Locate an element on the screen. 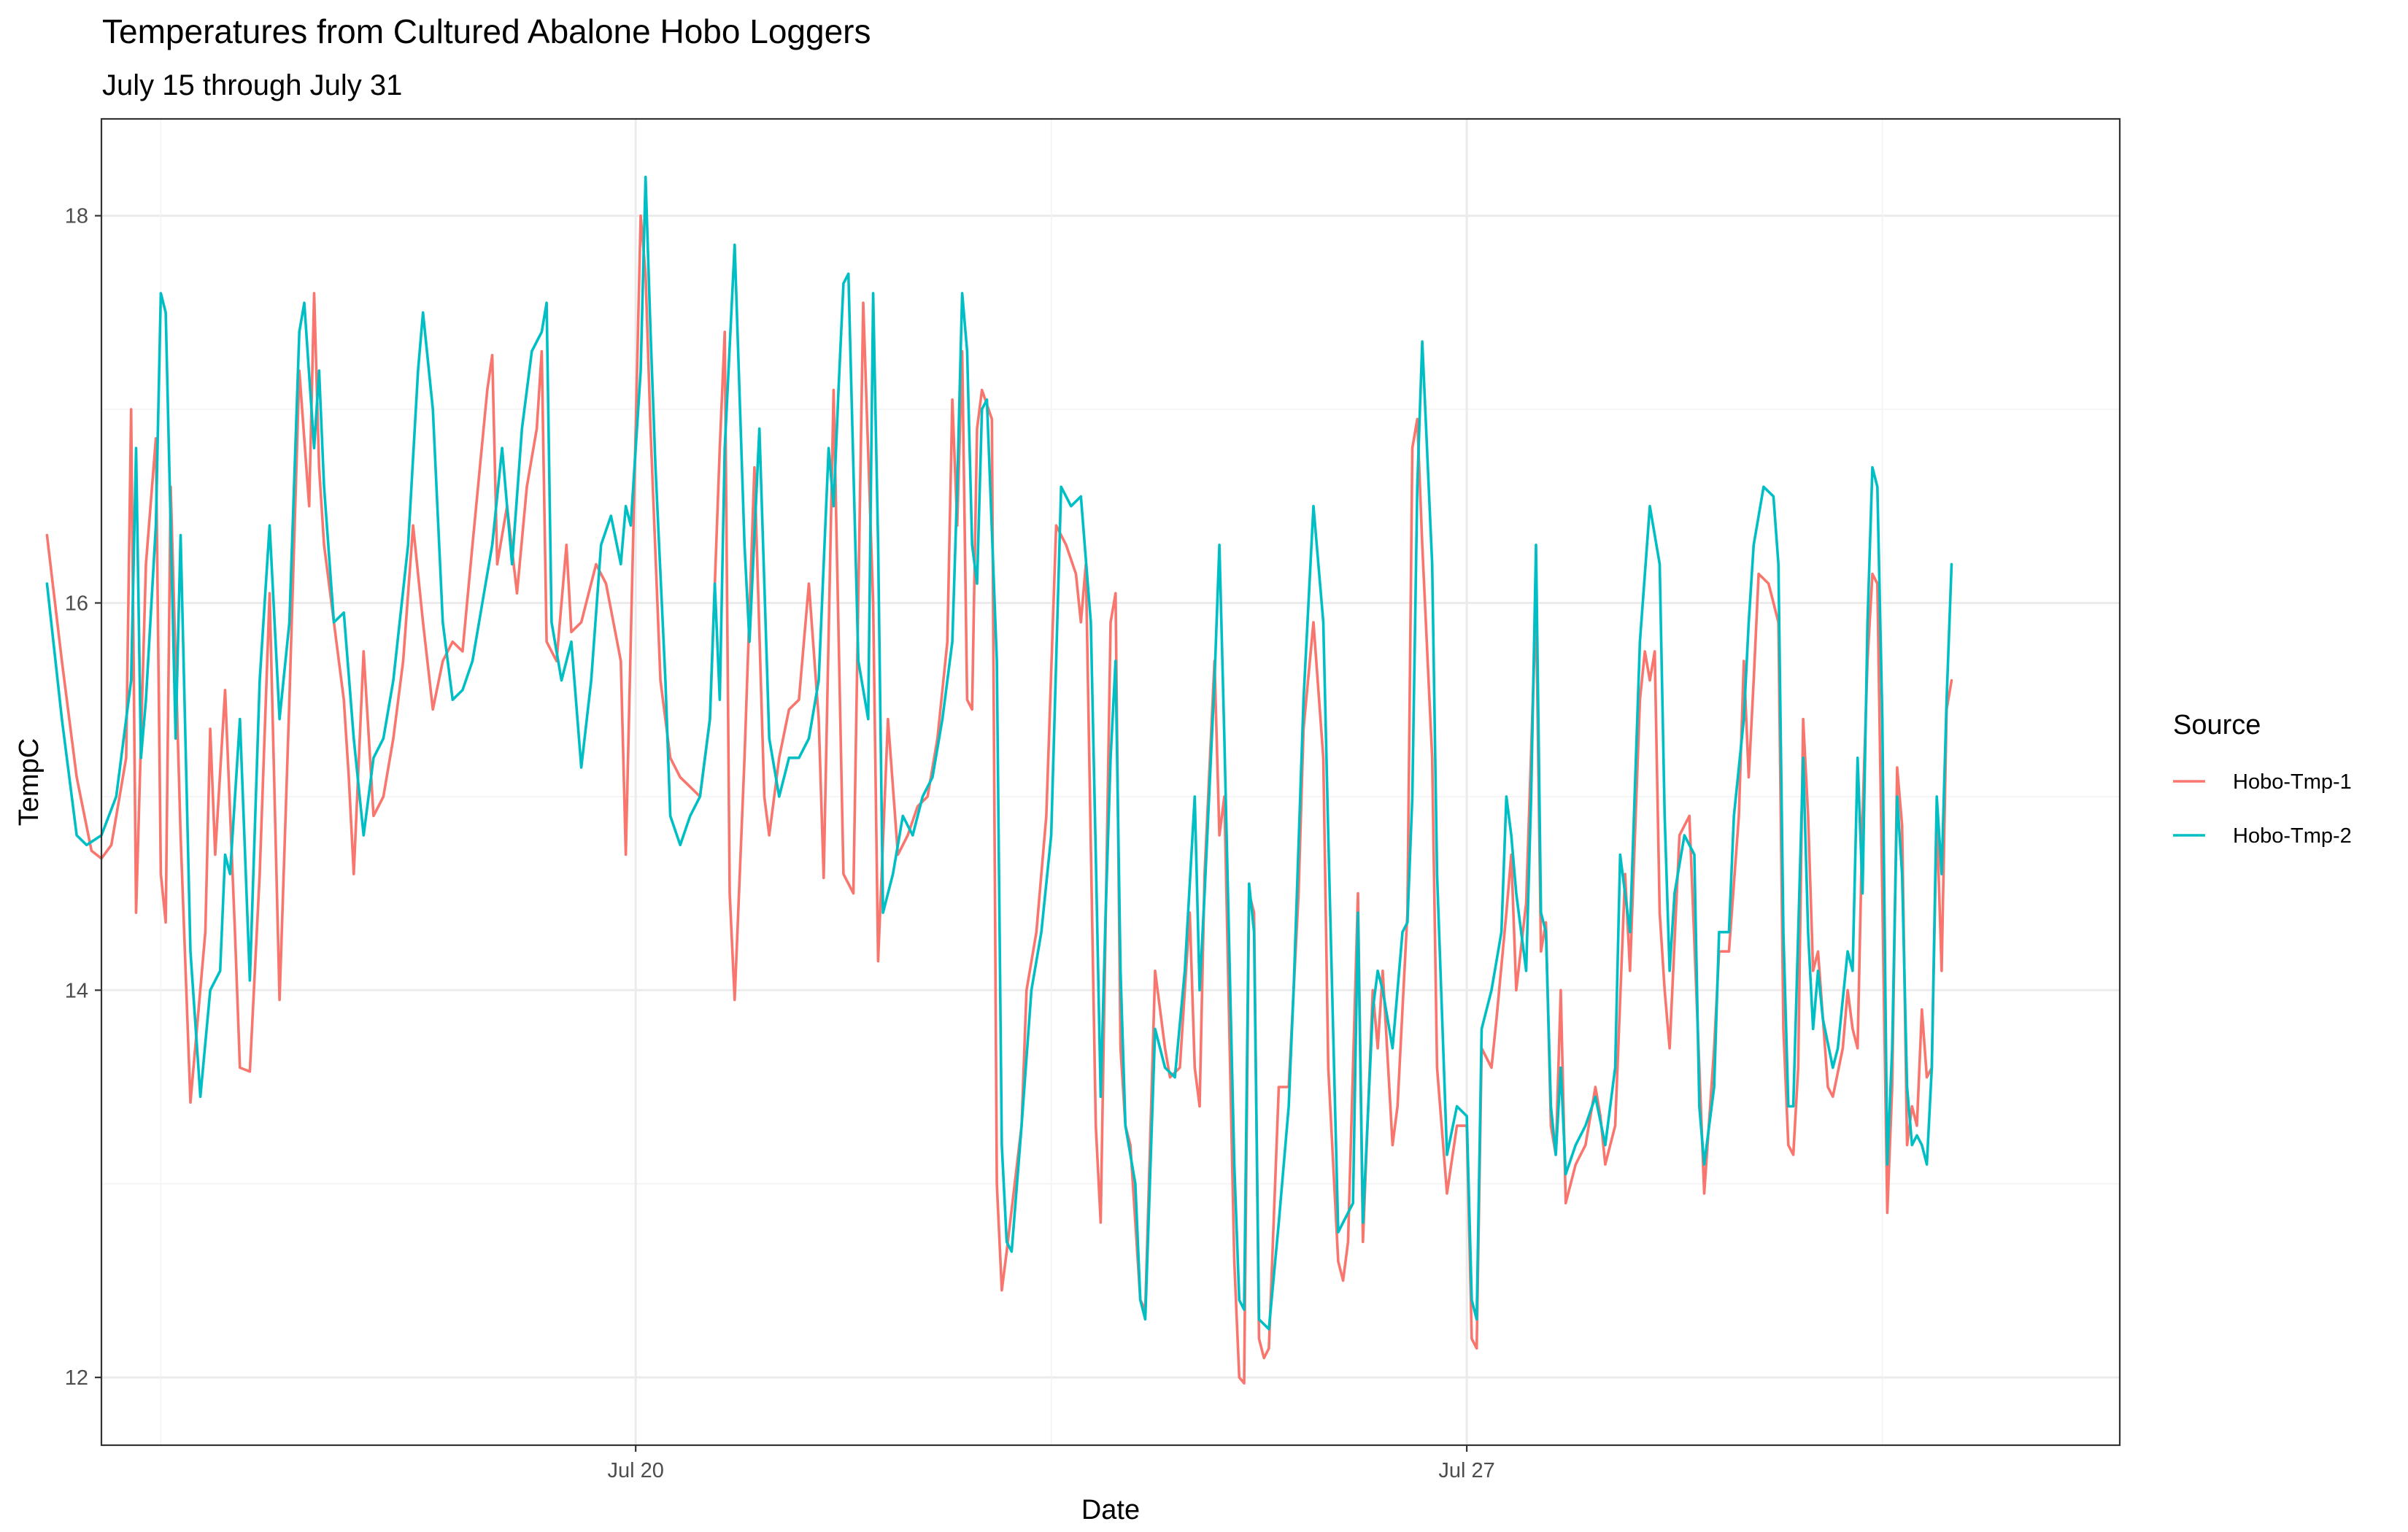 The image size is (2408, 1532). x-axis: Jul 20 Jul 27 is located at coordinates (1051, 1464).